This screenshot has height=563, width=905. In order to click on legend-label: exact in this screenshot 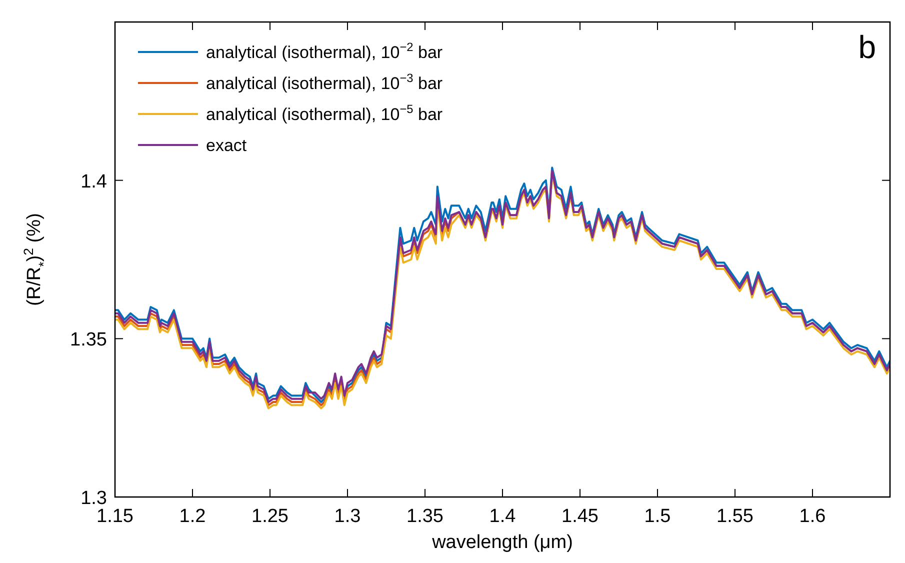, I will do `click(226, 145)`.